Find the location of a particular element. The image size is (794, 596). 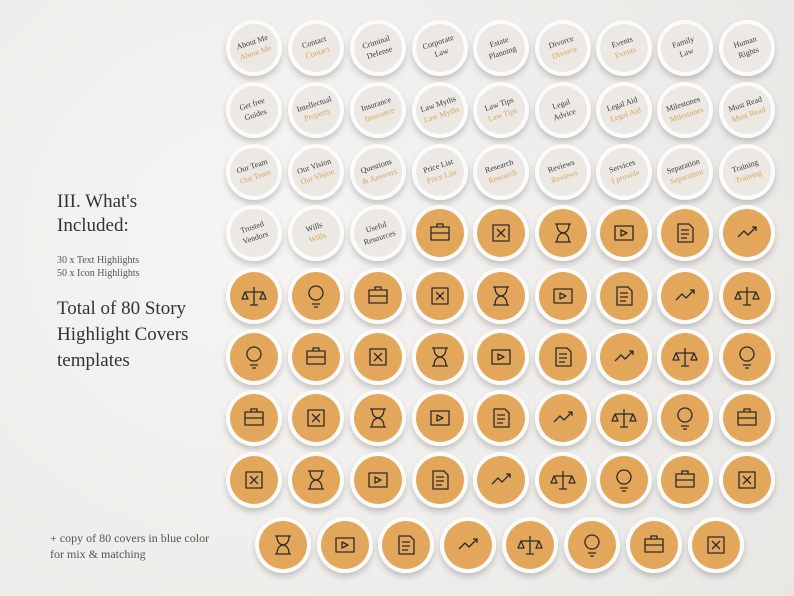

heading: III. What's Included: is located at coordinates (97, 213).